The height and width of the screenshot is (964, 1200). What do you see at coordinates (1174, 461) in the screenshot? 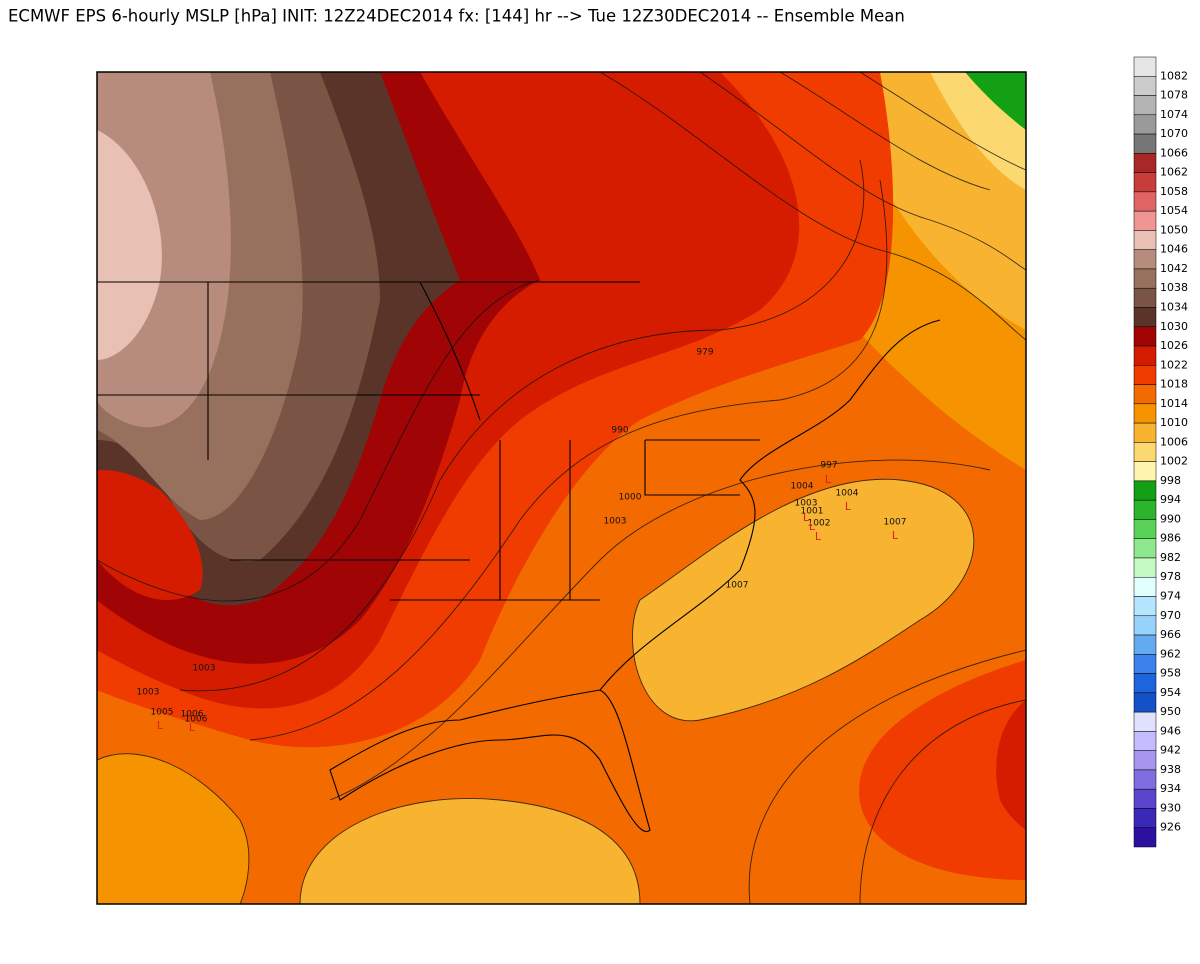
I see `colorbar-label: 1002` at bounding box center [1174, 461].